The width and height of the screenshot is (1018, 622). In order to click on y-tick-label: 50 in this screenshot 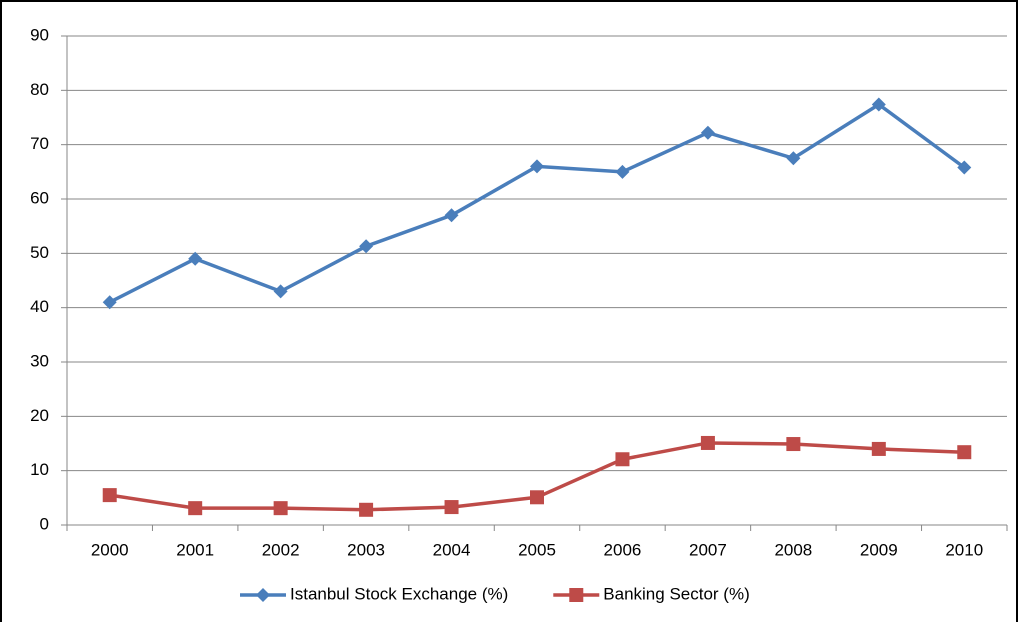, I will do `click(39, 252)`.